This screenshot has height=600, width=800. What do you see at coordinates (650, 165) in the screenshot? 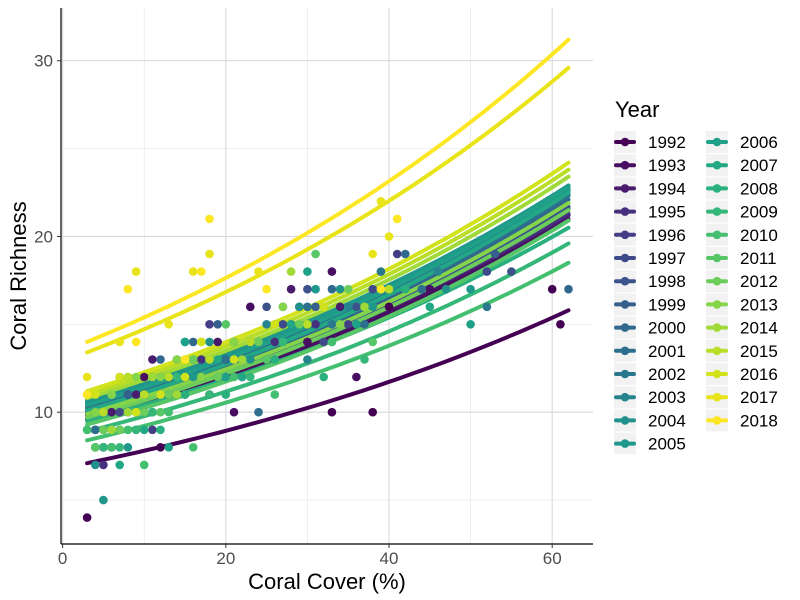
I see `legend-item-1993: 1993` at bounding box center [650, 165].